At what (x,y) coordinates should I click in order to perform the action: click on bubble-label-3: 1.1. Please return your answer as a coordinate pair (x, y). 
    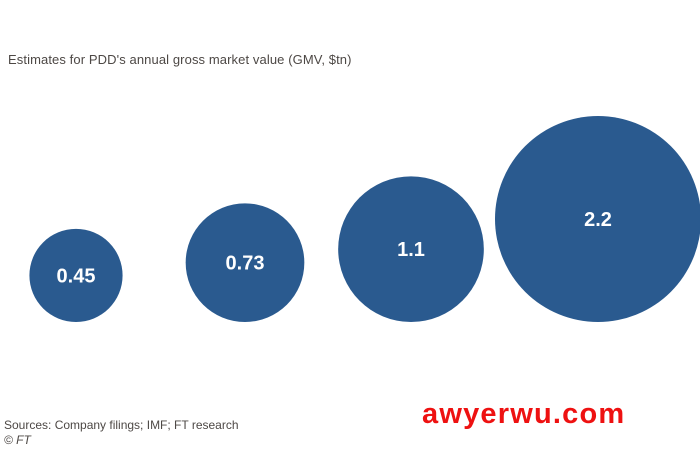
    Looking at the image, I should click on (411, 250).